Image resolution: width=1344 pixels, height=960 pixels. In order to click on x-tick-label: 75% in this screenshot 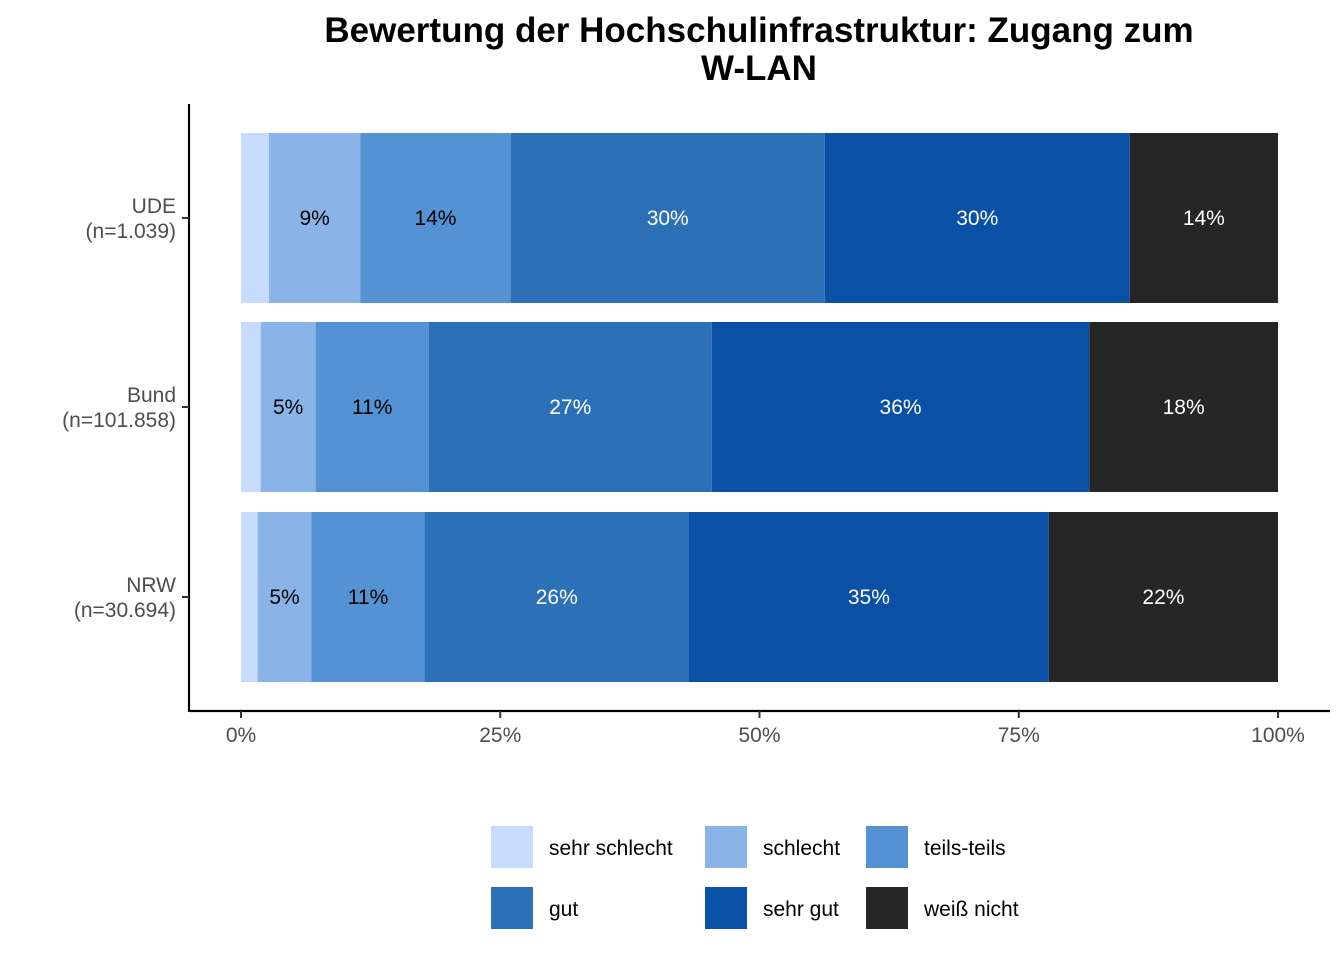, I will do `click(1019, 735)`.